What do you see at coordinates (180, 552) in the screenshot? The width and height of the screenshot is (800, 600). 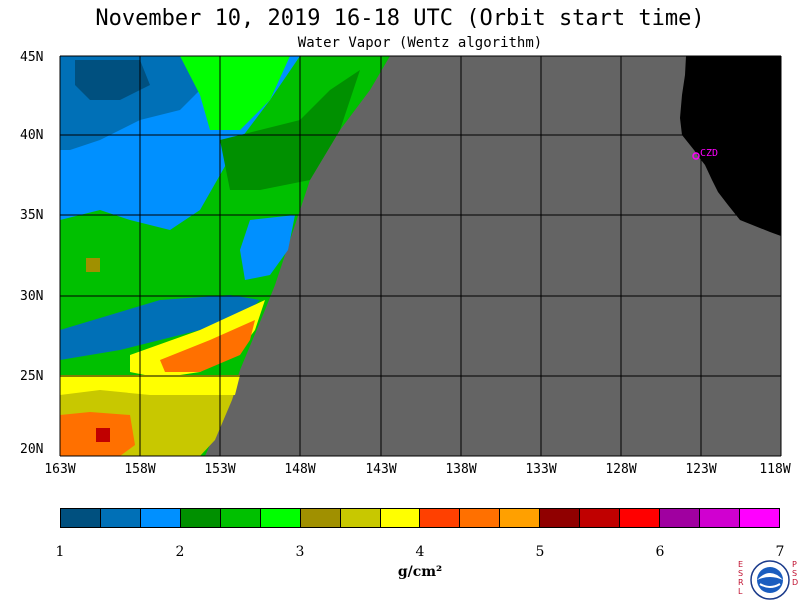 I see `colorbar-tick-label: 2` at bounding box center [180, 552].